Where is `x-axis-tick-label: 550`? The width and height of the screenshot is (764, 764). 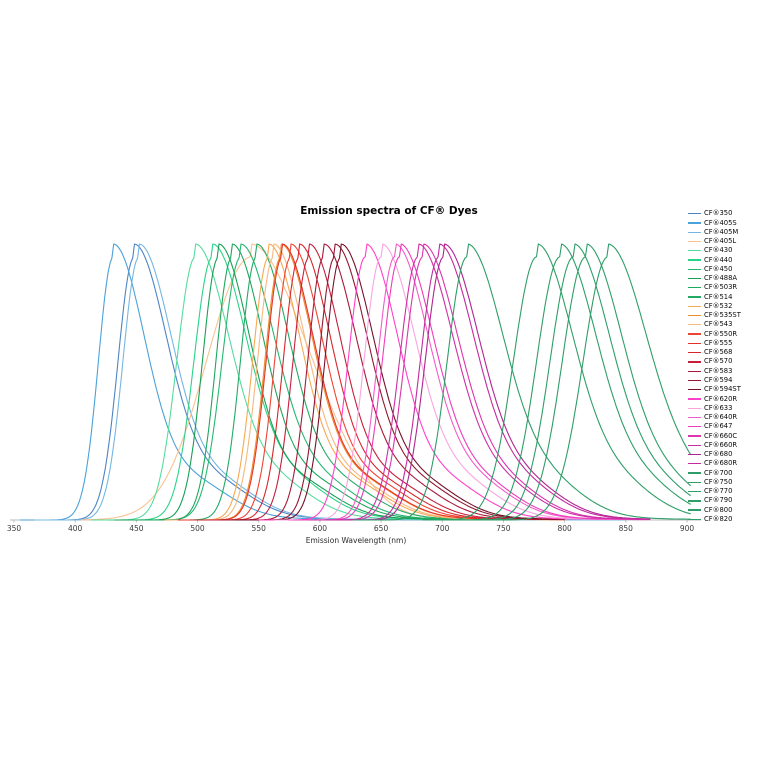 x-axis-tick-label: 550 is located at coordinates (259, 528).